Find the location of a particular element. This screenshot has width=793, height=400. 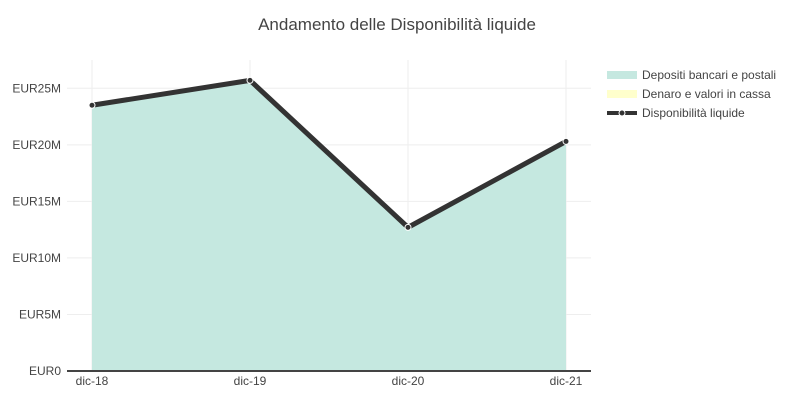

legend-label: Denaro e valori in cassa is located at coordinates (706, 94).